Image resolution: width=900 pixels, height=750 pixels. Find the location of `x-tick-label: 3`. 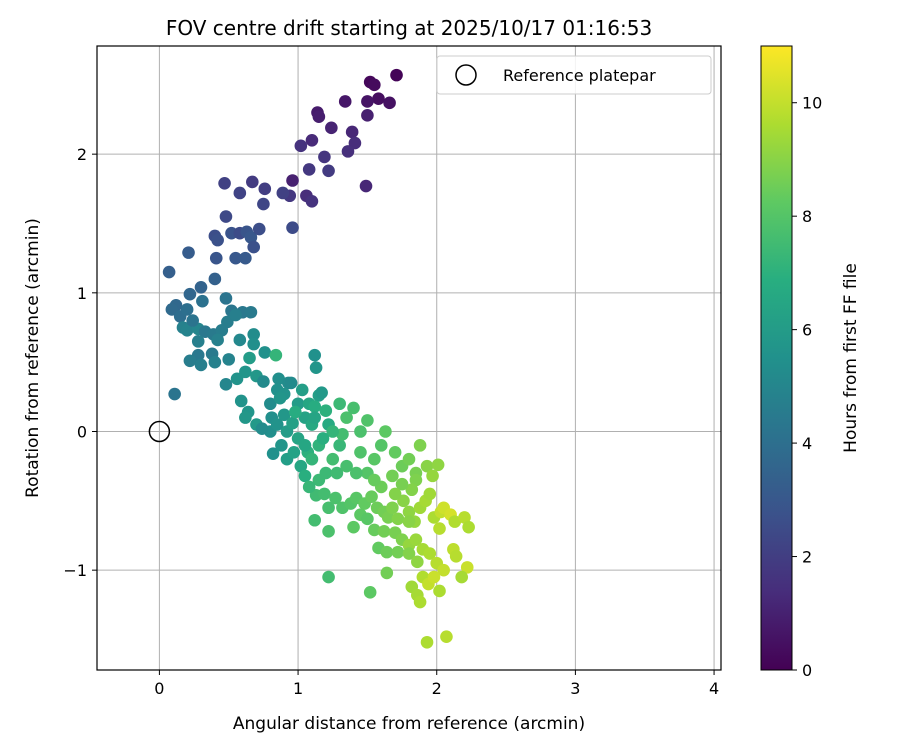

x-tick-label: 3 is located at coordinates (575, 688).